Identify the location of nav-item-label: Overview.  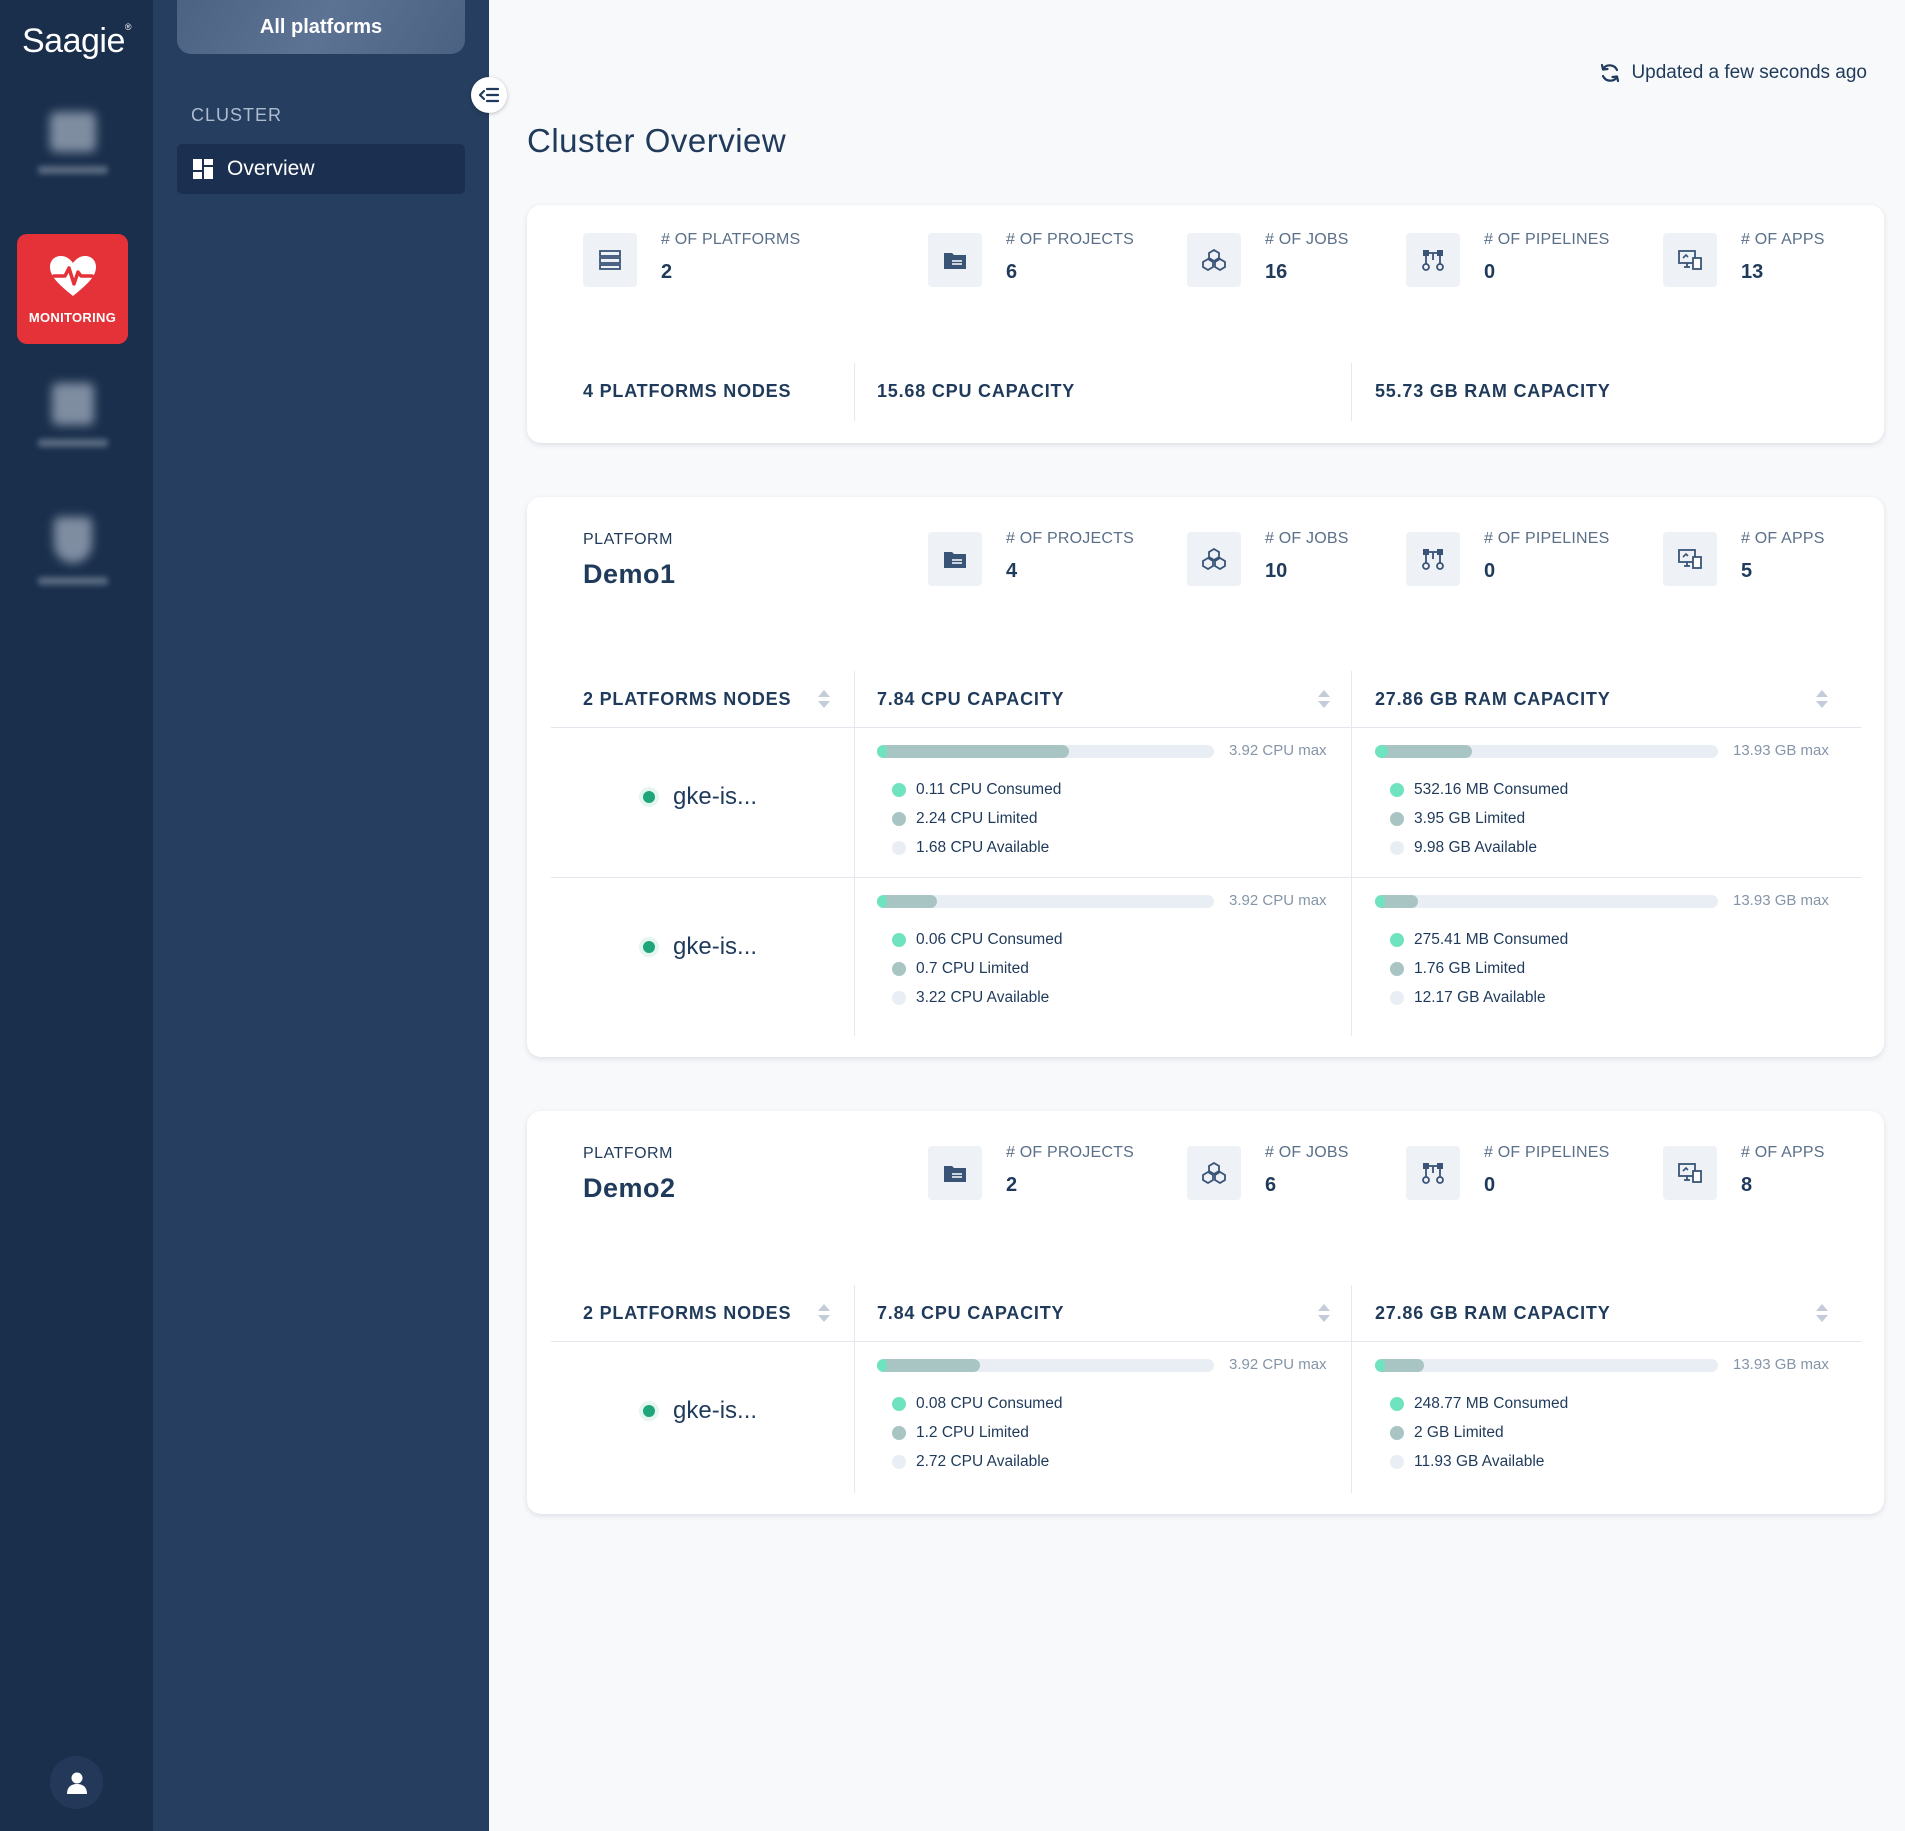
(271, 168).